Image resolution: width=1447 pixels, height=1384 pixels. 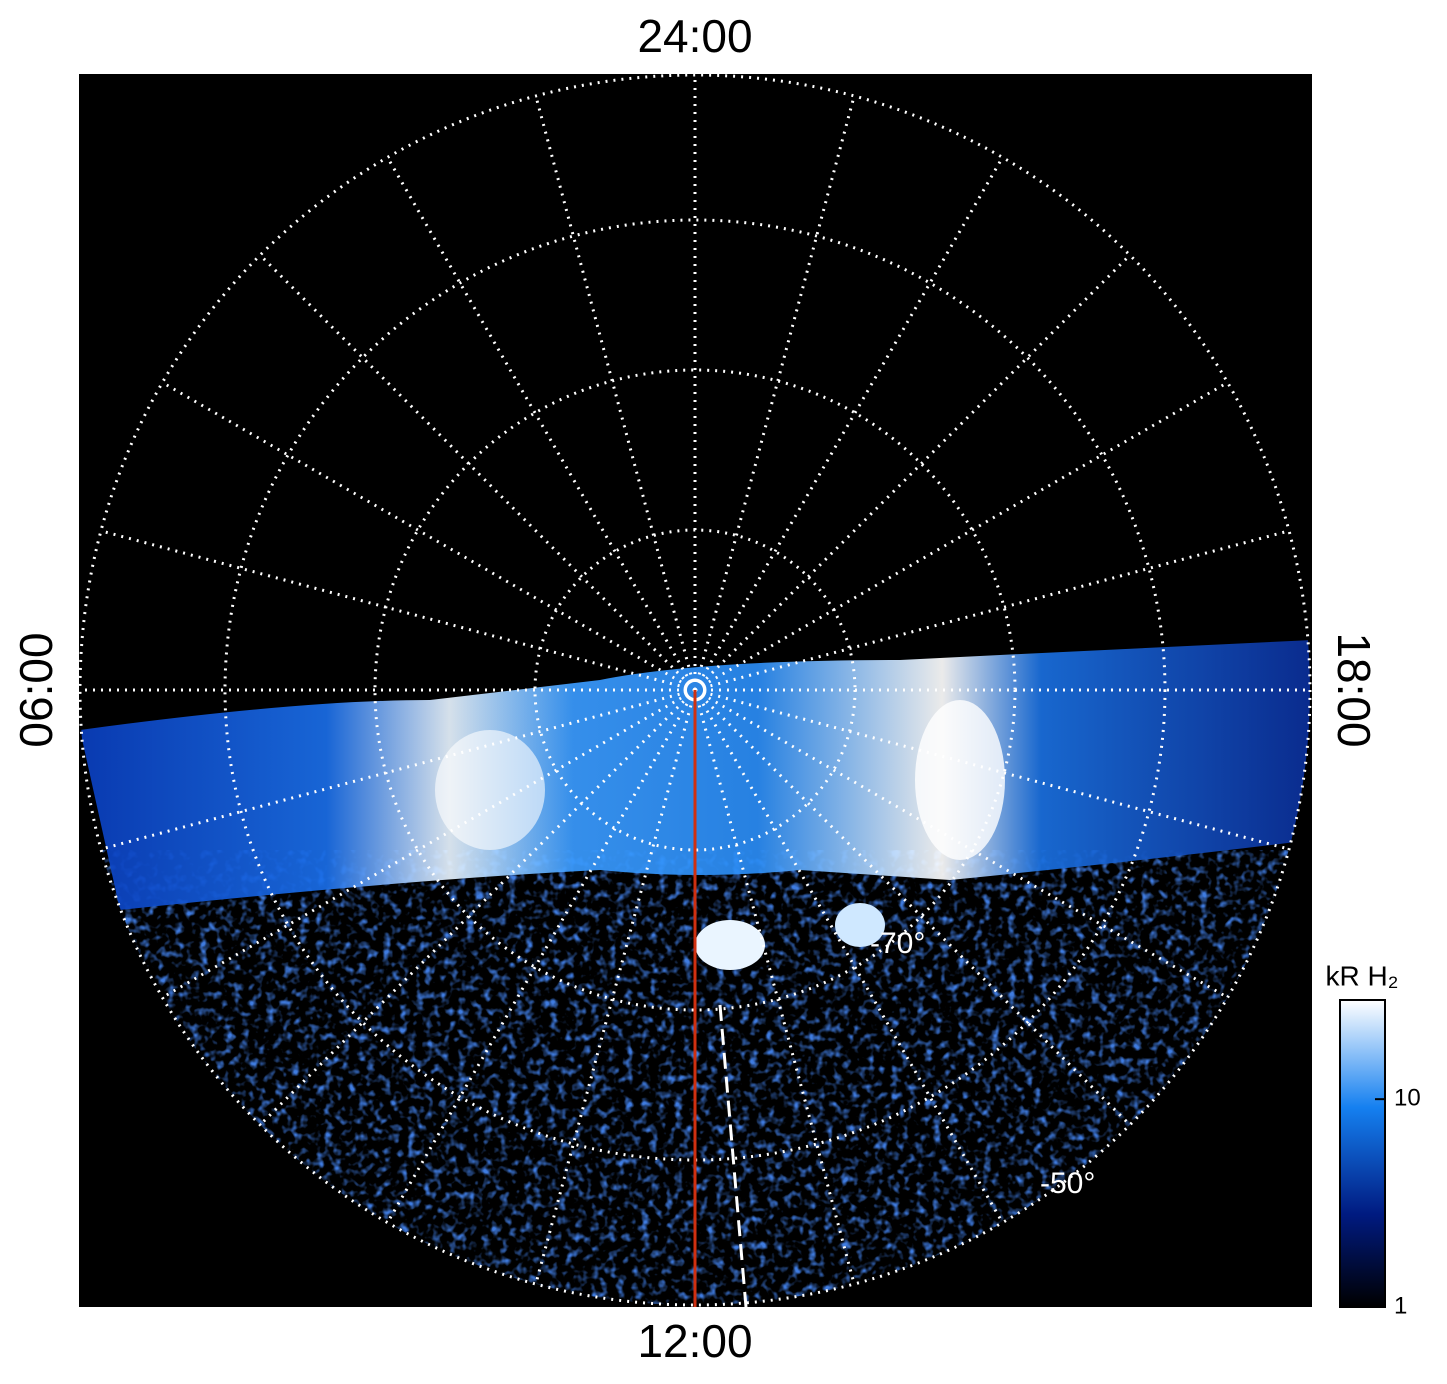 What do you see at coordinates (1361, 975) in the screenshot?
I see `colorbar-label: kR H₂` at bounding box center [1361, 975].